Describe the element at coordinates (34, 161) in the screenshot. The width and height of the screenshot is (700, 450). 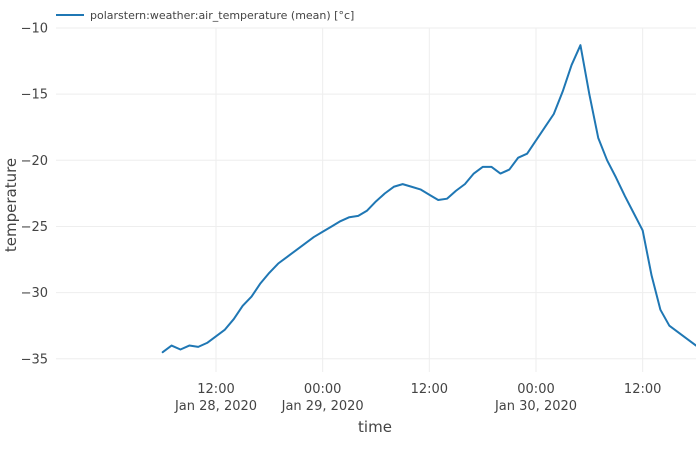
I see `y-tick-label: −20` at that location.